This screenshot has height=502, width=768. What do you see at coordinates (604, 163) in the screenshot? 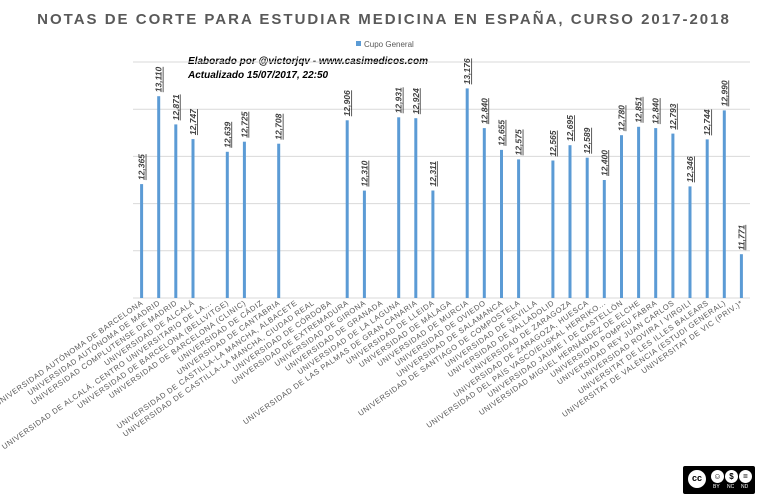
I see `data-label: 12,400` at bounding box center [604, 163].